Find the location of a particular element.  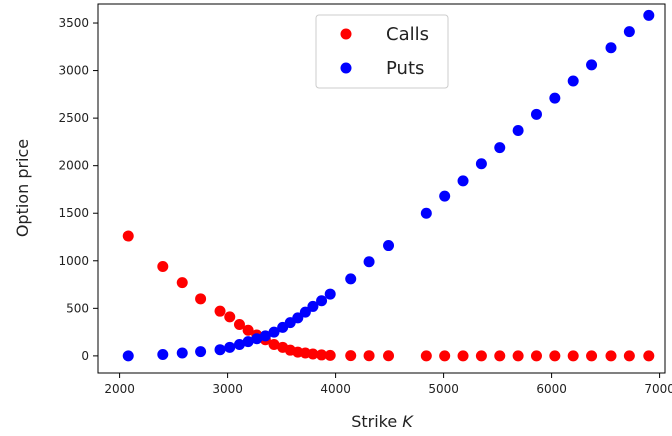

legend-marker-puts is located at coordinates (346, 68).